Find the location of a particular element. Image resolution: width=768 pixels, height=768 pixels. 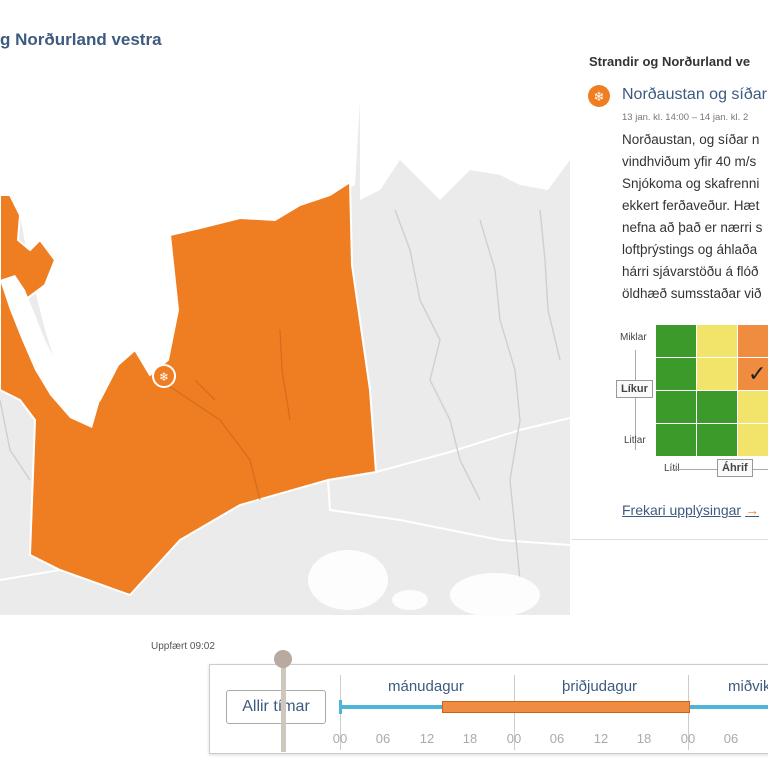

description-line: öldhæð sumsstaðar við is located at coordinates (692, 293).